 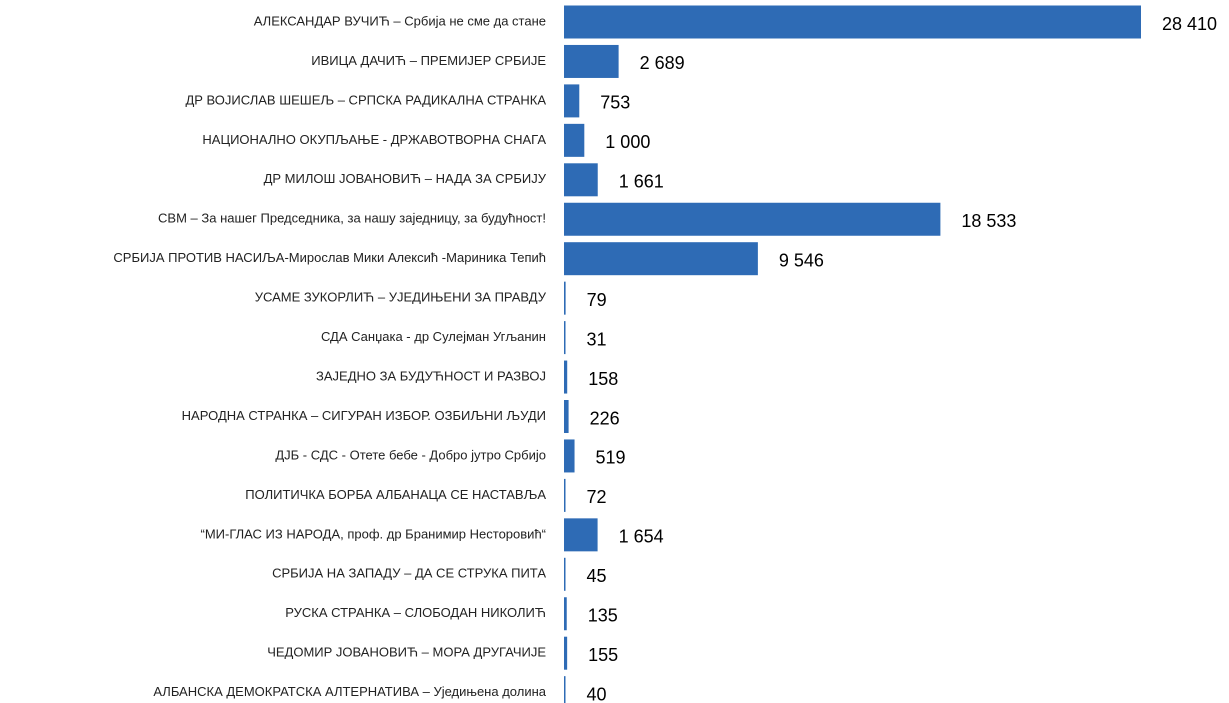 I want to click on category-label: ПОЛИТИЧКА БОРБА АЛБАНАЦА СЕ НАСТАВЉА, so click(x=395, y=494).